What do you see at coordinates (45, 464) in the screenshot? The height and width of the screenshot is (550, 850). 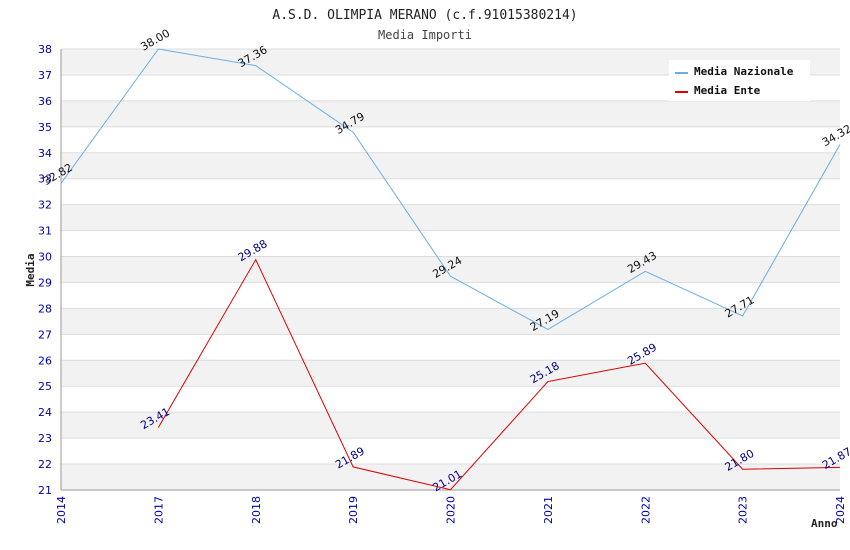 I see `y-tick-label: 22` at bounding box center [45, 464].